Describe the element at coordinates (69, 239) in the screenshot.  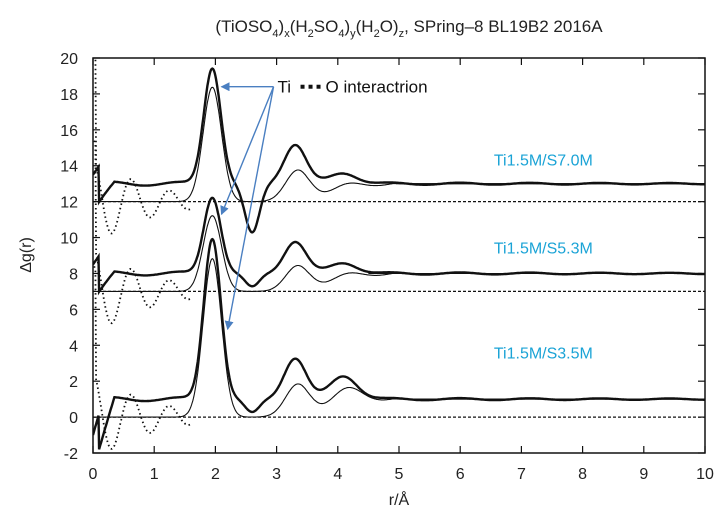
I see `y-tick-label: 10` at that location.